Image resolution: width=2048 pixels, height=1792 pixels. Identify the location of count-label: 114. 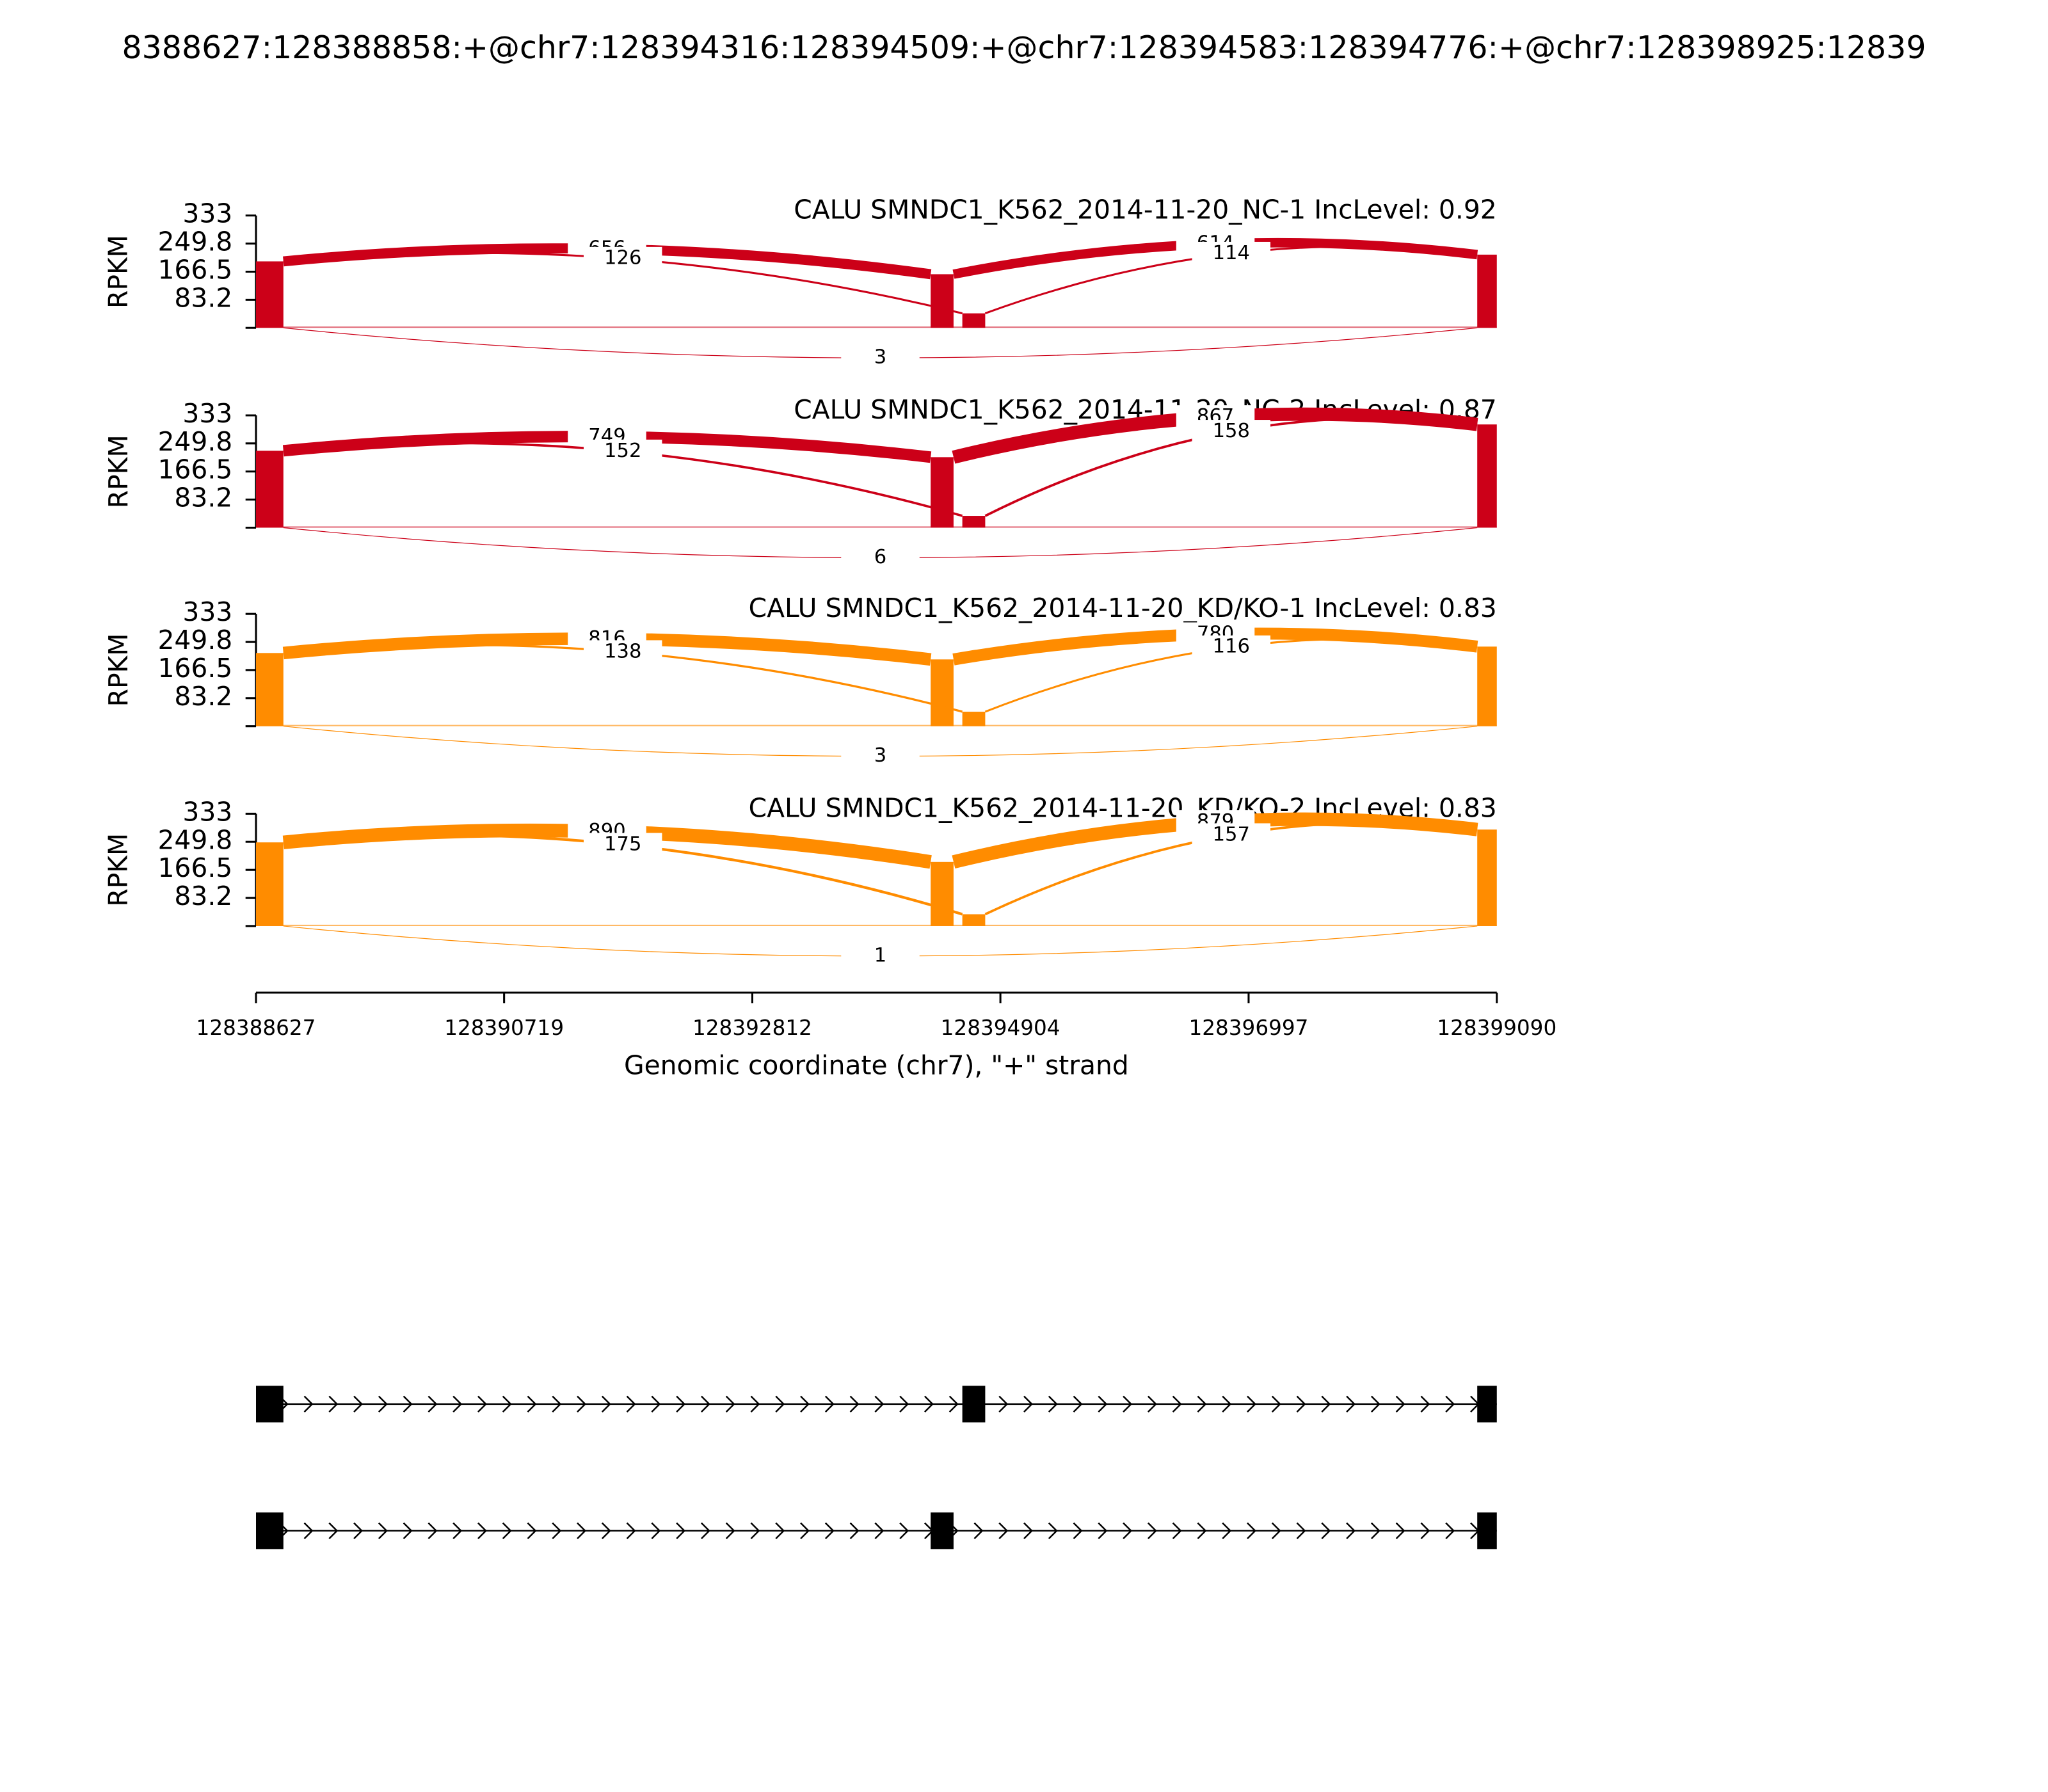
(1231, 253).